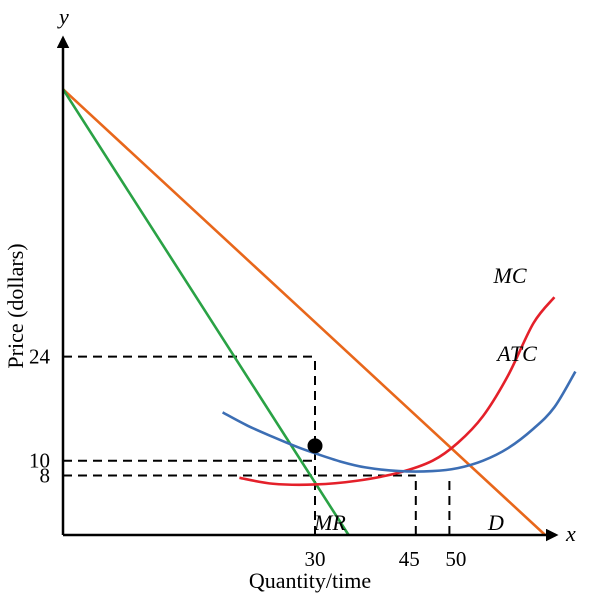  What do you see at coordinates (40, 357) in the screenshot?
I see `y-tick-label: 24` at bounding box center [40, 357].